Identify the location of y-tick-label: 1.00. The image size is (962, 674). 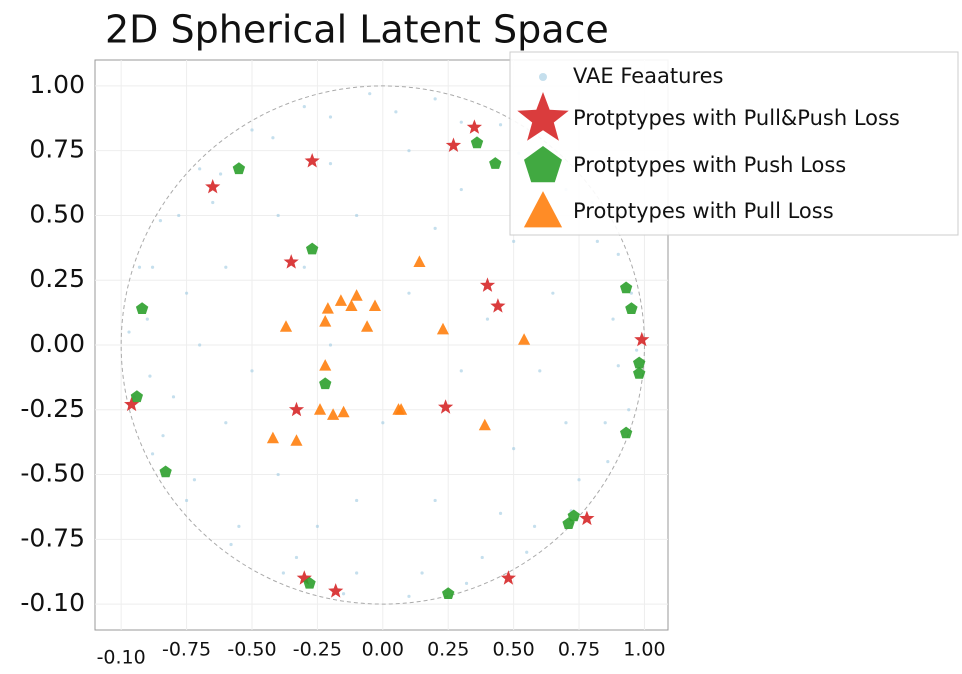
(57, 84).